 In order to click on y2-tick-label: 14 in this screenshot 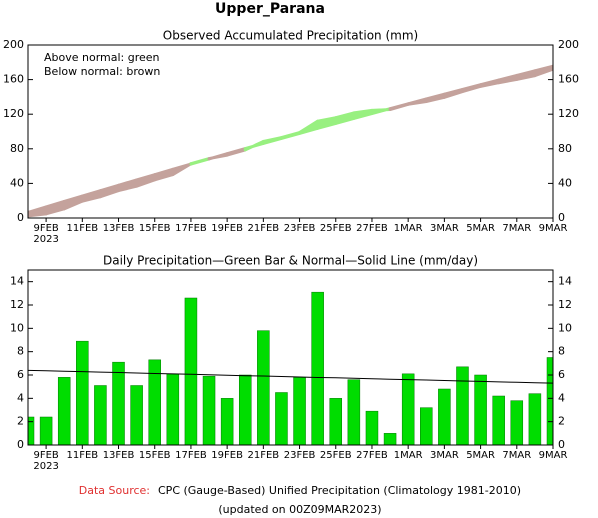, I will do `click(565, 281)`.